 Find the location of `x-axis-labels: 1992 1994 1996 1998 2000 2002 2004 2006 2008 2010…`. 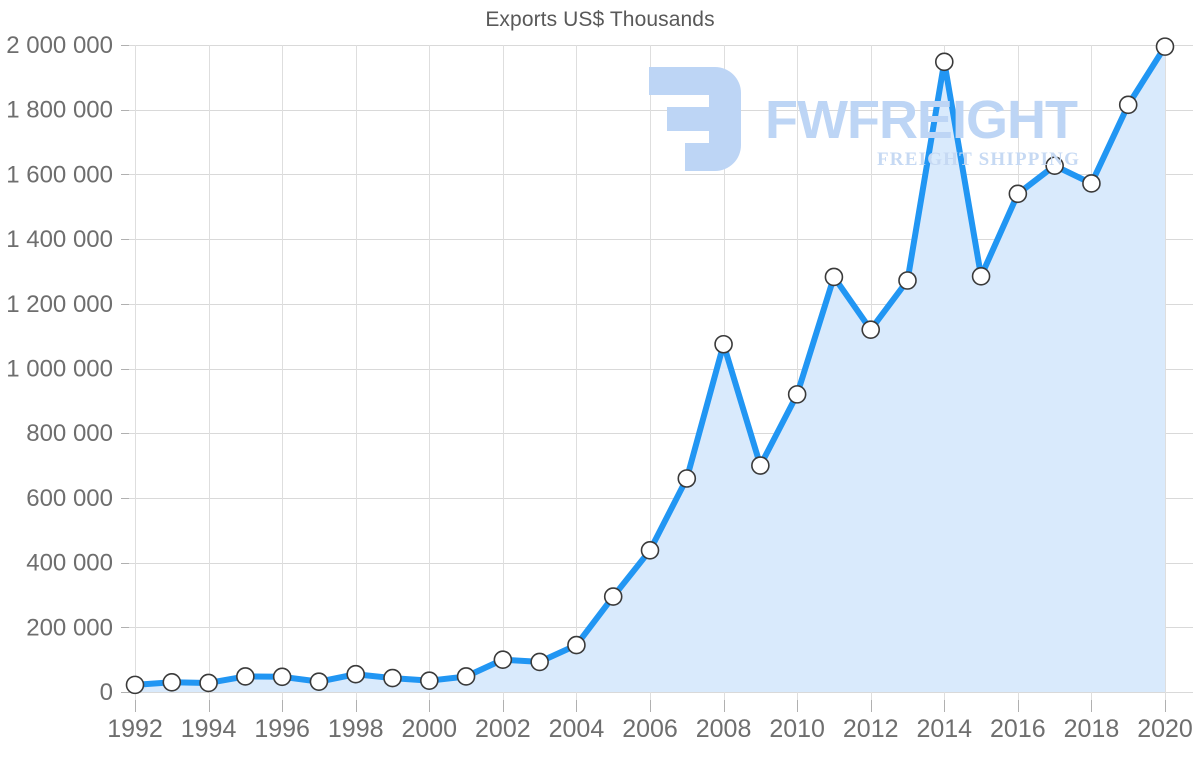

x-axis-labels: 1992 1994 1996 1998 2000 2002 2004 2006 2008 2010… is located at coordinates (650, 729).